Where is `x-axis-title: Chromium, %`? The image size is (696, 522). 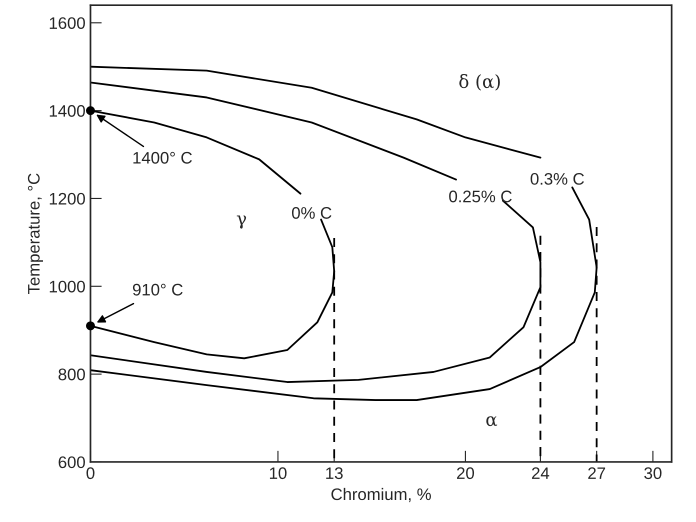 x-axis-title: Chromium, % is located at coordinates (381, 495).